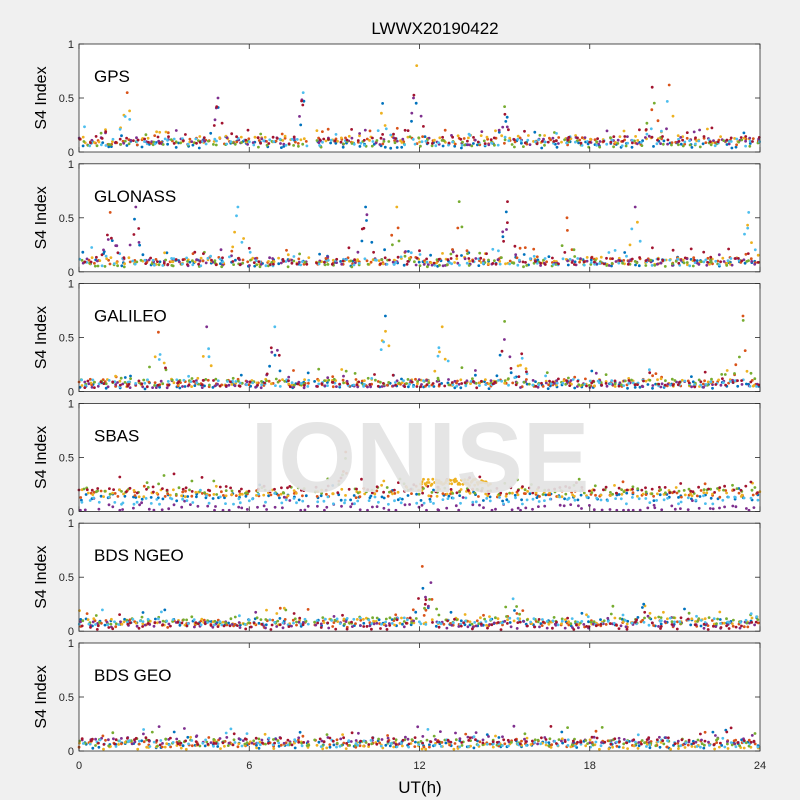  I want to click on scatter-points, so click(418, 737).